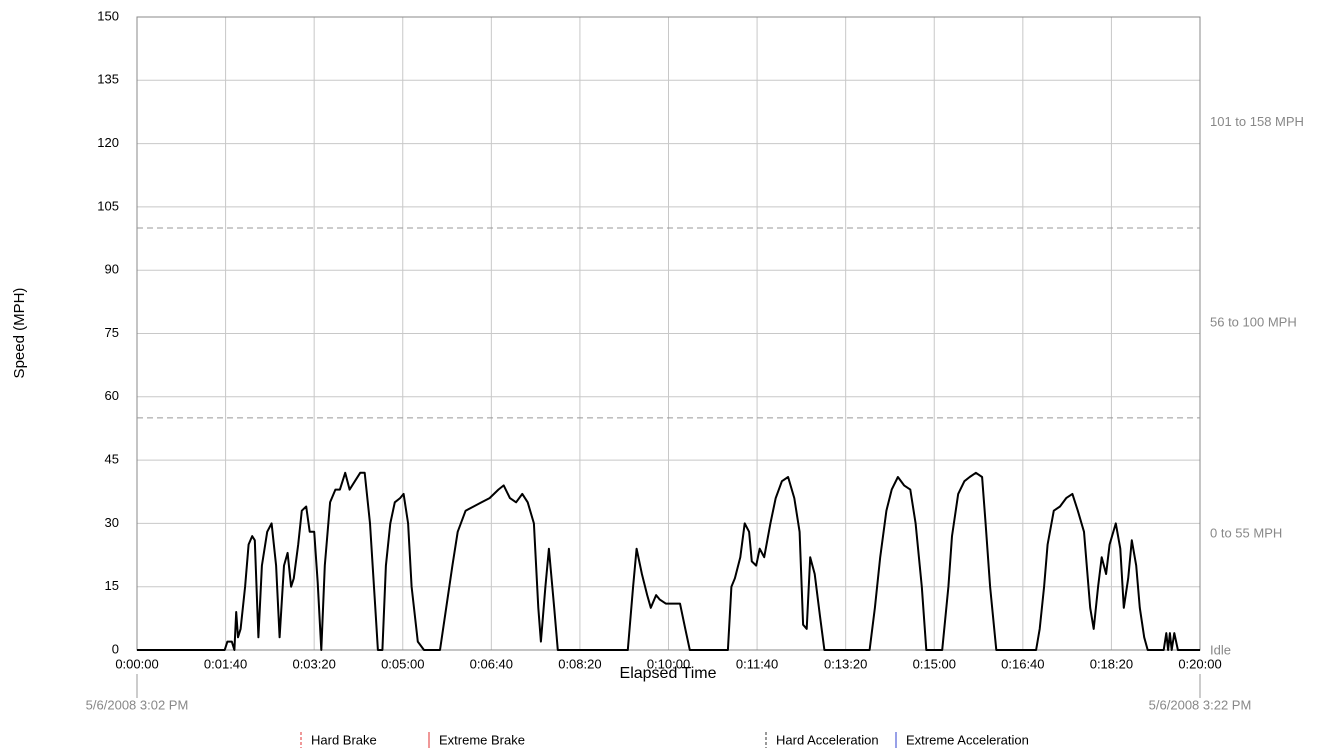  I want to click on zone-label: 0 to 55 MPH, so click(1246, 532).